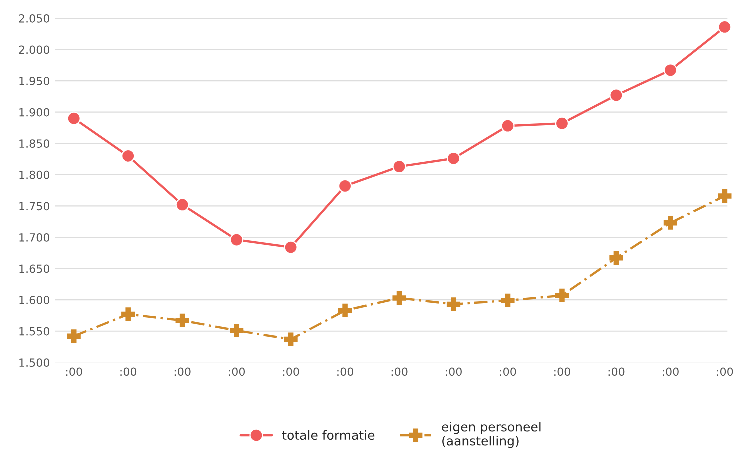 The width and height of the screenshot is (735, 462). I want to click on y-tick-label: 1.850, so click(35, 144).